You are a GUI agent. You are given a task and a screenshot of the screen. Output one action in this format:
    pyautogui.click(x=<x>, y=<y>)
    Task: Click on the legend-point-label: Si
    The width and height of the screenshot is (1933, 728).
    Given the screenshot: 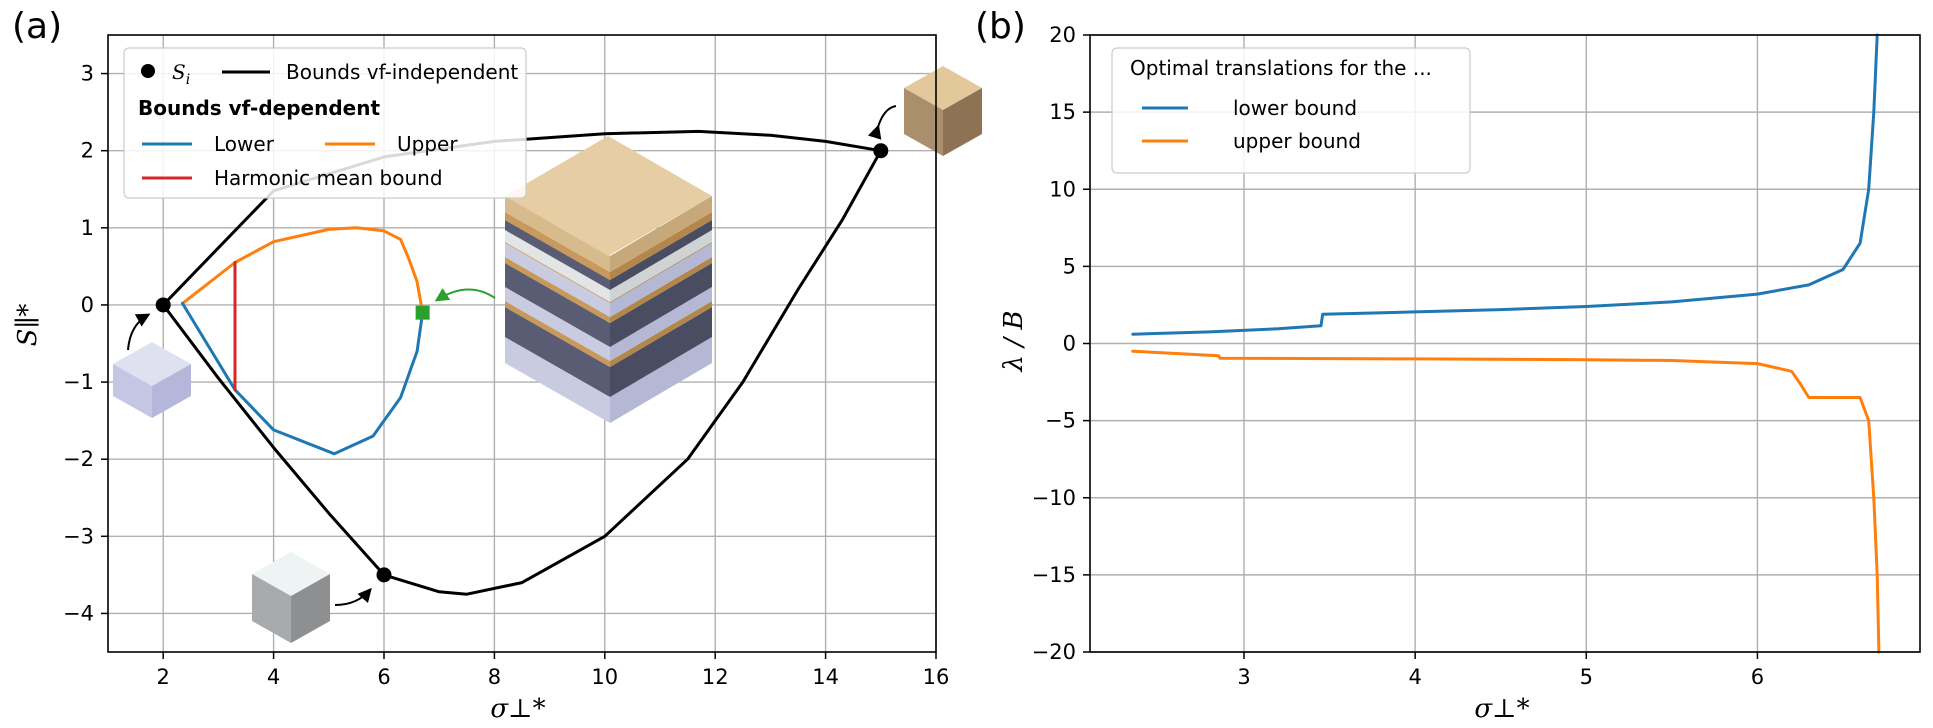 What is the action you would take?
    pyautogui.click(x=181, y=74)
    